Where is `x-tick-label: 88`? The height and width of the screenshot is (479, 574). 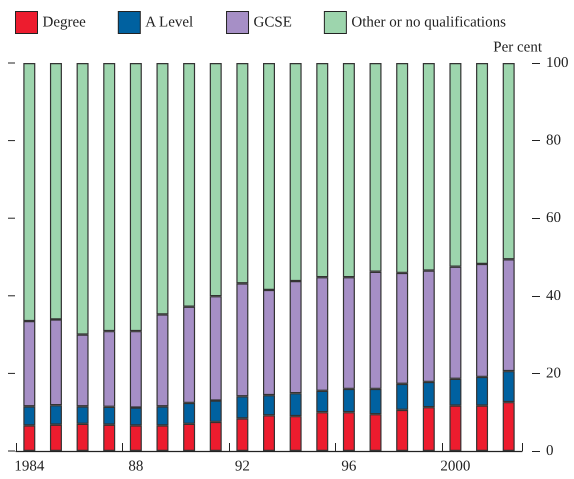
x-tick-label: 88 is located at coordinates (136, 466).